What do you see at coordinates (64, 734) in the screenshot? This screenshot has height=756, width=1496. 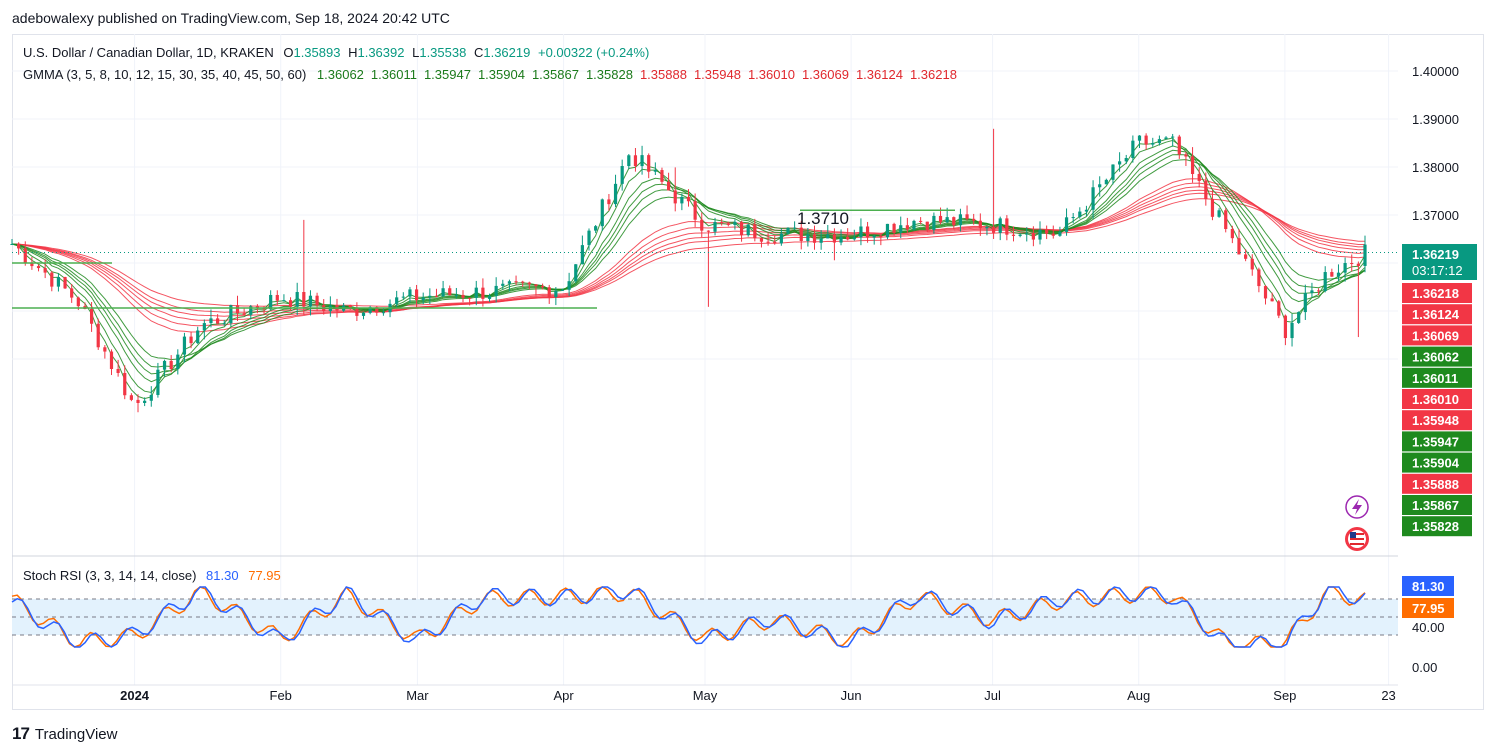 I see `tradingview-logo: 17 TradingView` at bounding box center [64, 734].